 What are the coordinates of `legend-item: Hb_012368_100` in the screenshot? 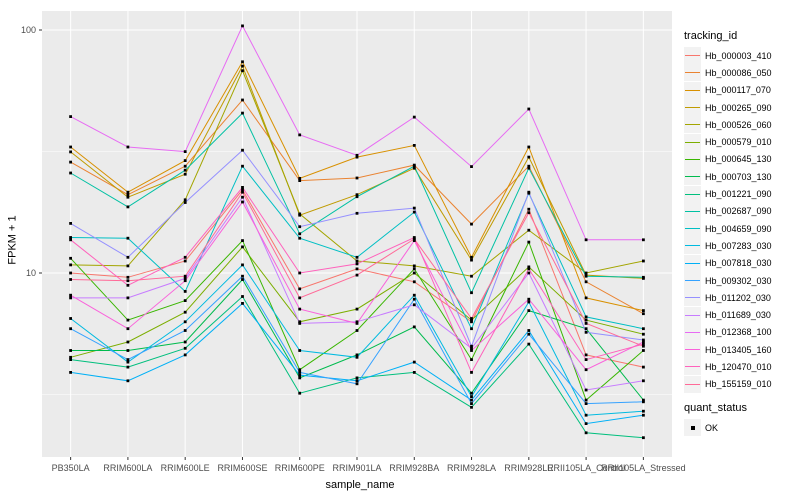 It's located at (742, 332).